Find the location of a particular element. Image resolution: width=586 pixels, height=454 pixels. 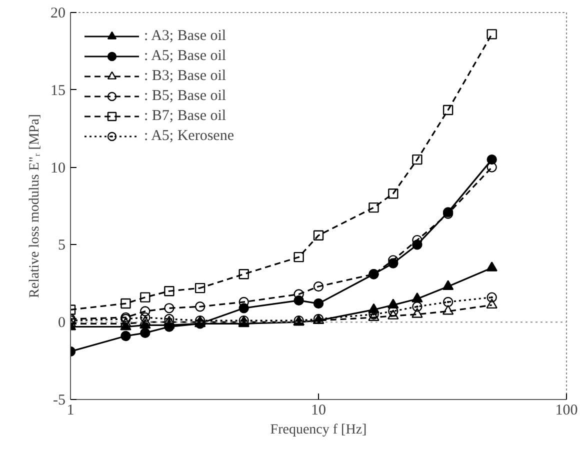

x-tick-label: 100 is located at coordinates (566, 410).